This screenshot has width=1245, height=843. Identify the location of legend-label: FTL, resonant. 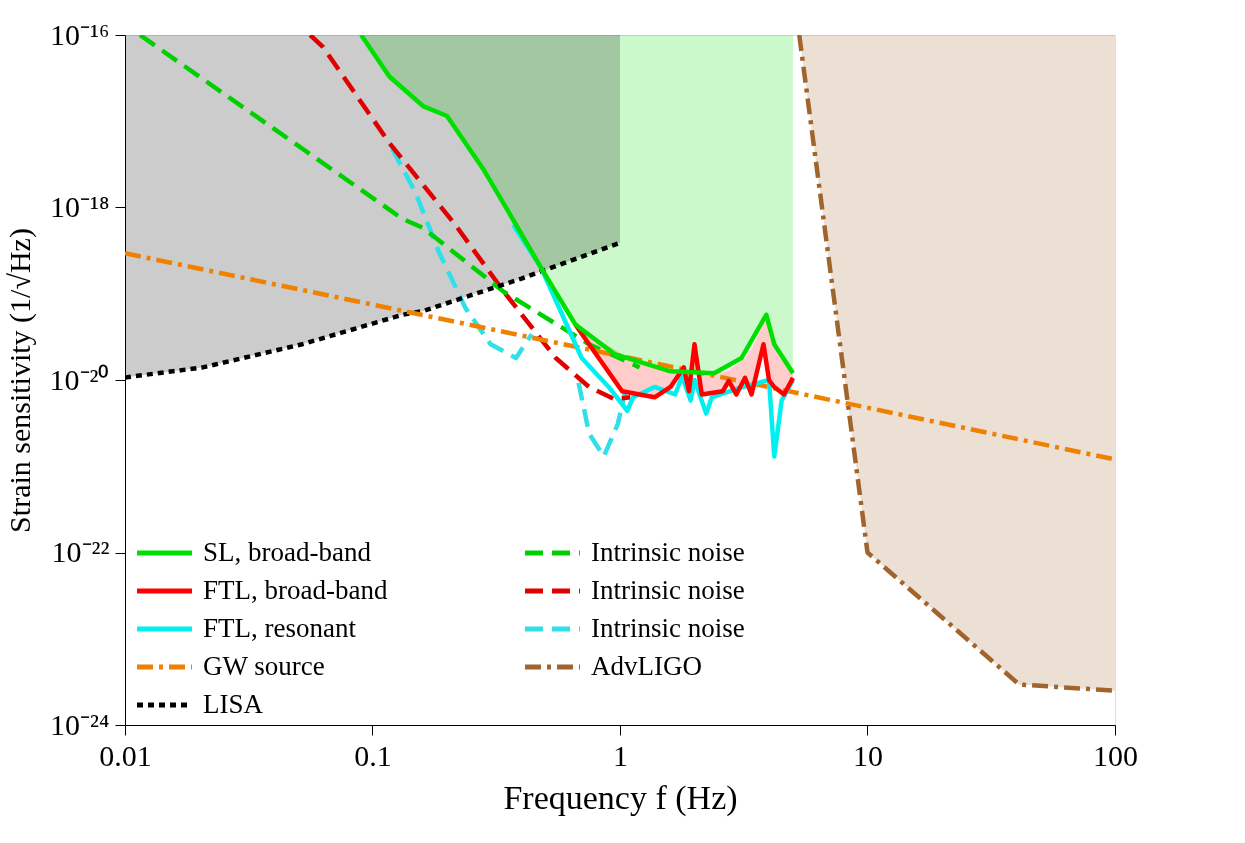
(280, 628).